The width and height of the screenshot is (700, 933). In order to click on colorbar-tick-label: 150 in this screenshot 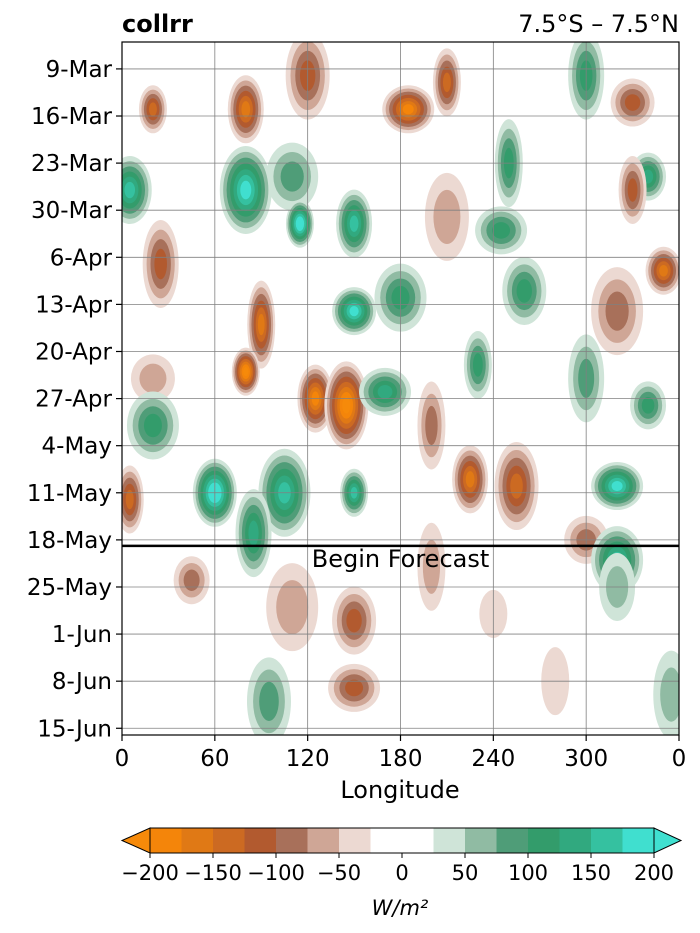, I will do `click(591, 873)`.